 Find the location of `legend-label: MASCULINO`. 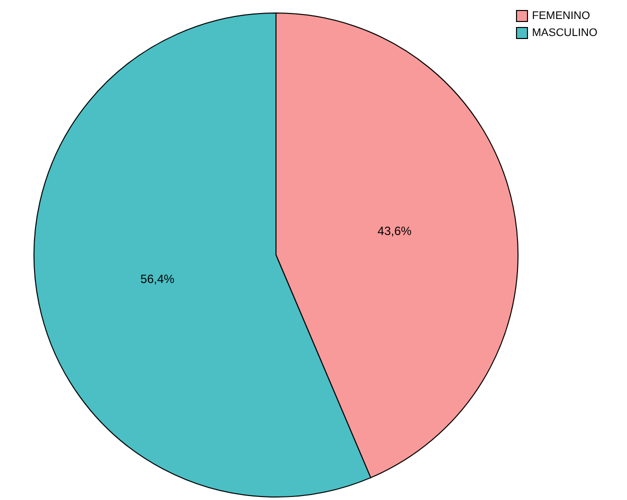

legend-label: MASCULINO is located at coordinates (565, 33).